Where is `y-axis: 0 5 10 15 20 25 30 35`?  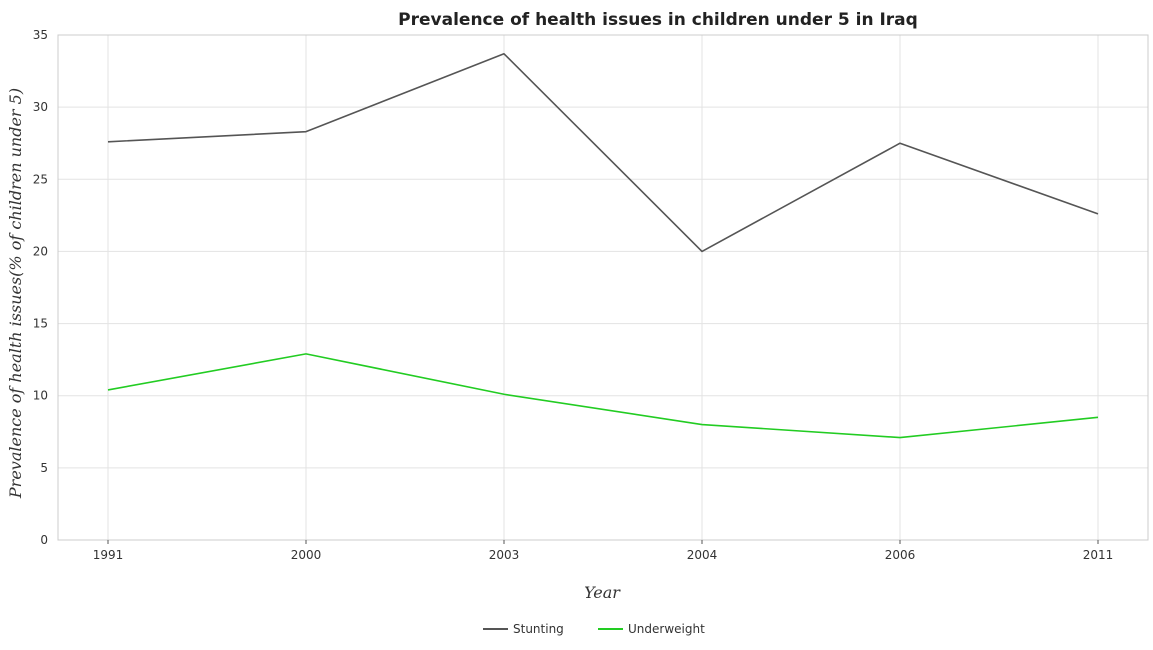
y-axis: 0 5 10 15 20 25 30 35 is located at coordinates (40, 287).